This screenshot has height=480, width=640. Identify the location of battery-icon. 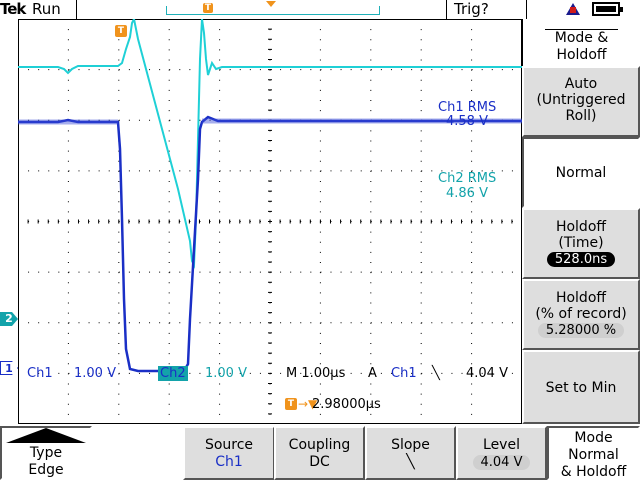
(607, 9).